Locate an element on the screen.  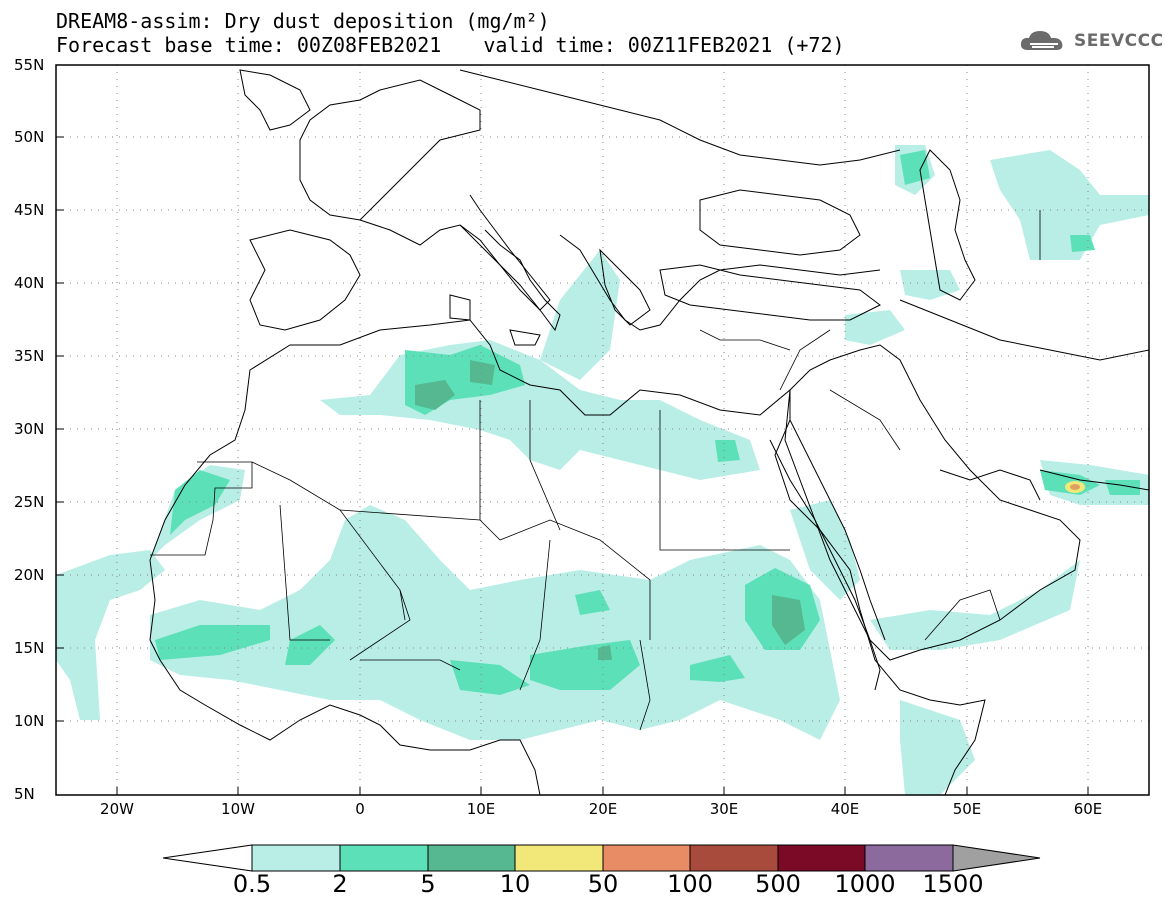
lat-label: 55N is located at coordinates (29, 65).